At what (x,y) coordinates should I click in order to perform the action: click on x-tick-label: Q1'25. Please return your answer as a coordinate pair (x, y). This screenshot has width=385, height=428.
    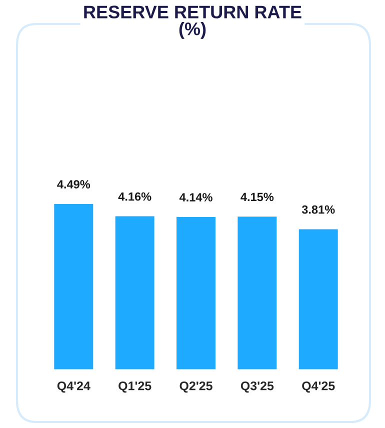
    Looking at the image, I should click on (135, 387).